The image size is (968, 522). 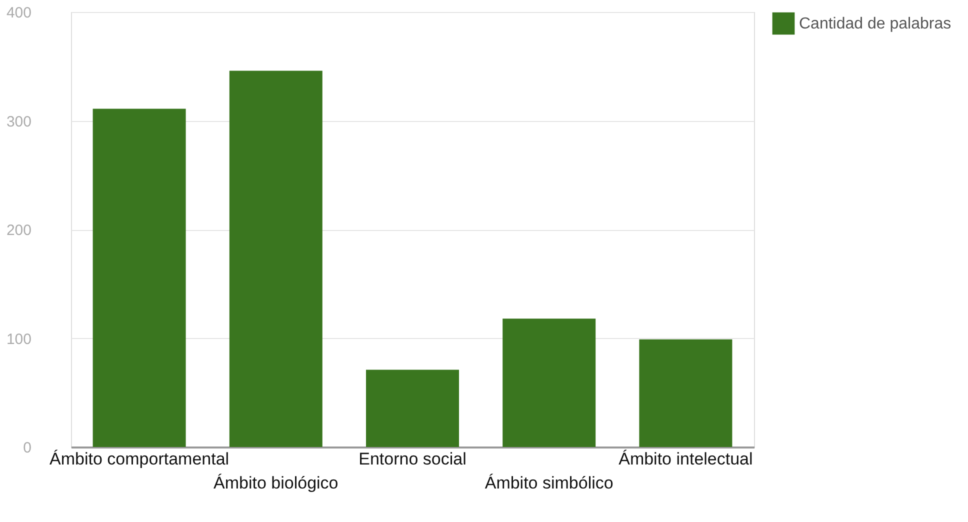 What do you see at coordinates (27, 448) in the screenshot?
I see `y-tick-label: 0` at bounding box center [27, 448].